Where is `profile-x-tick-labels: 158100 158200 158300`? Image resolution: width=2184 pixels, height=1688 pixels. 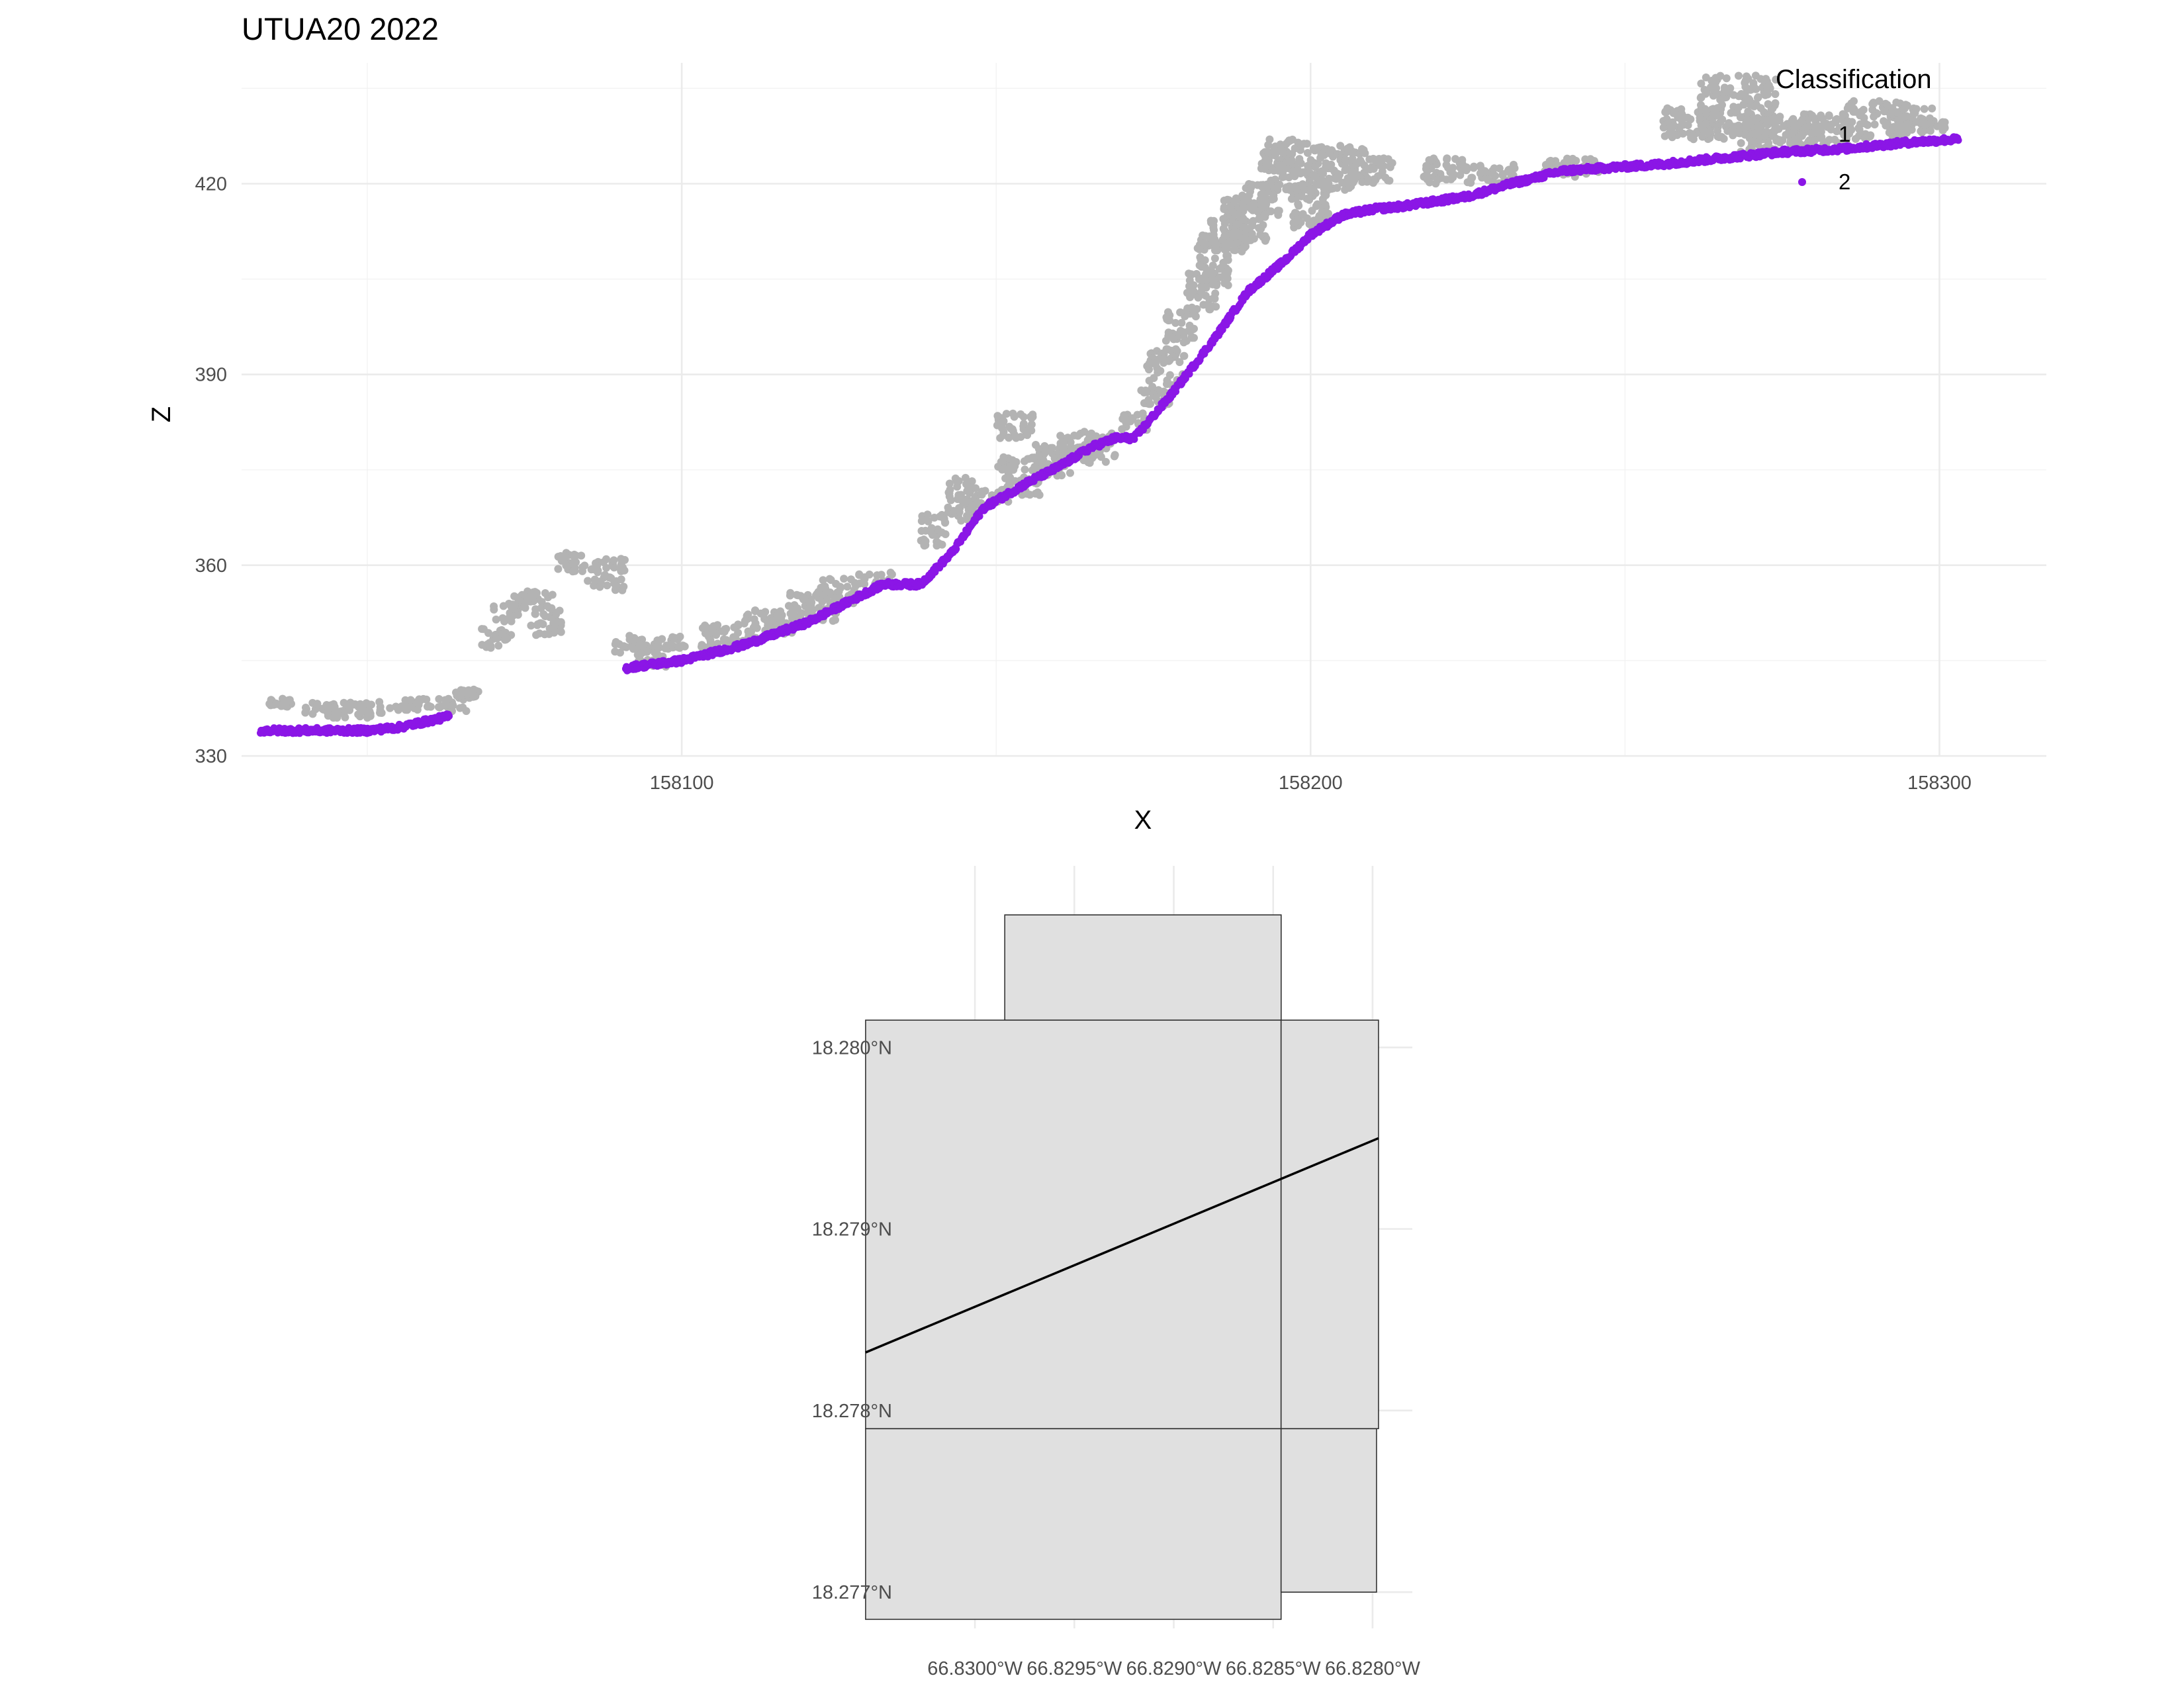
profile-x-tick-labels: 158100 158200 158300 is located at coordinates (1311, 783).